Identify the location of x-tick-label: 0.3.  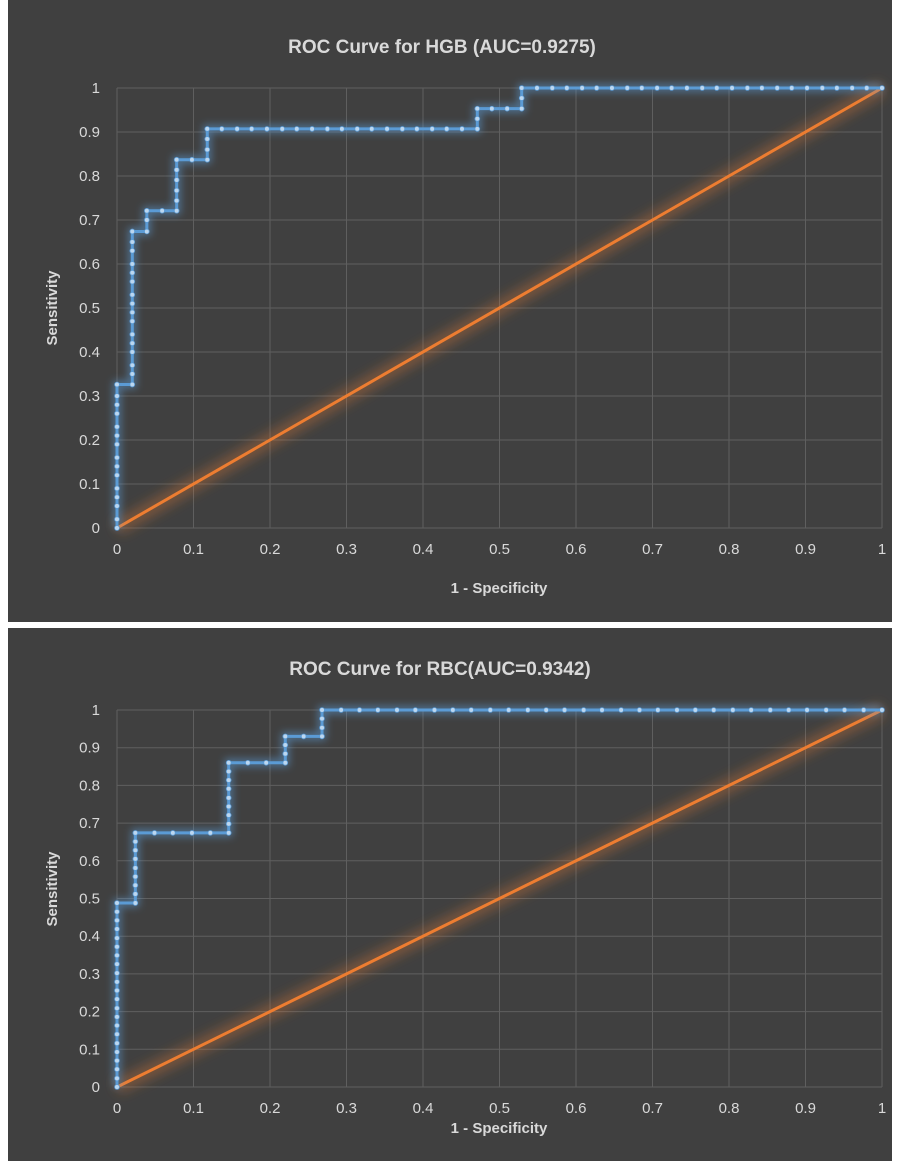
(346, 549).